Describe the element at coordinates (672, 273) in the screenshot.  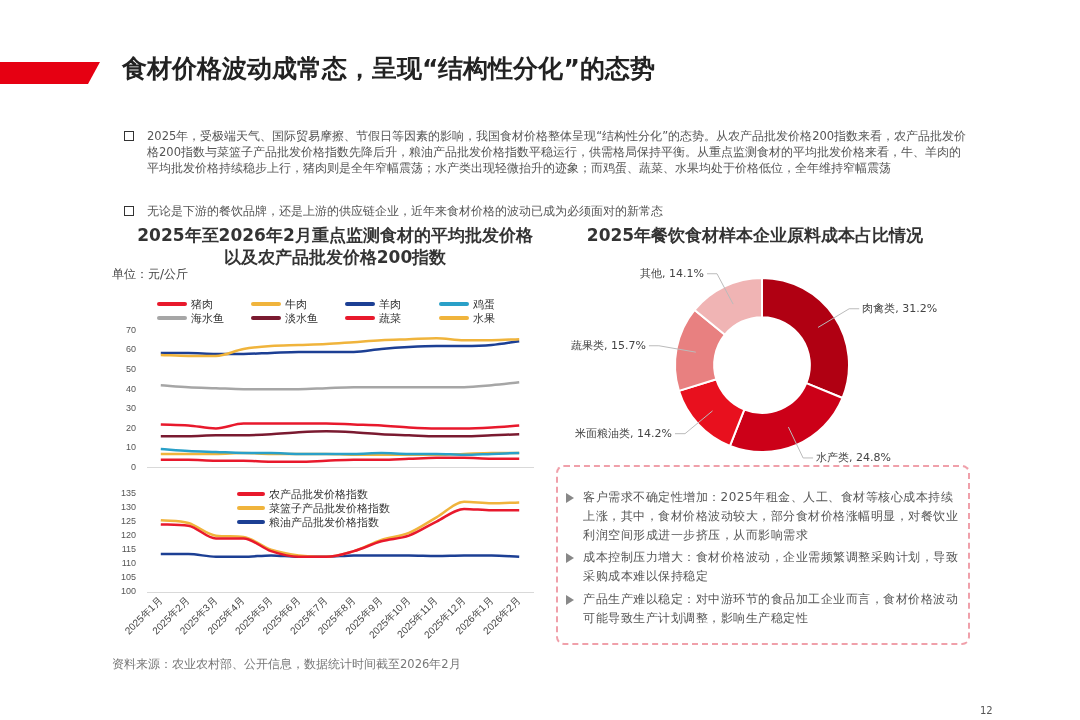
I see `slice-label: 其他, 14.1%` at that location.